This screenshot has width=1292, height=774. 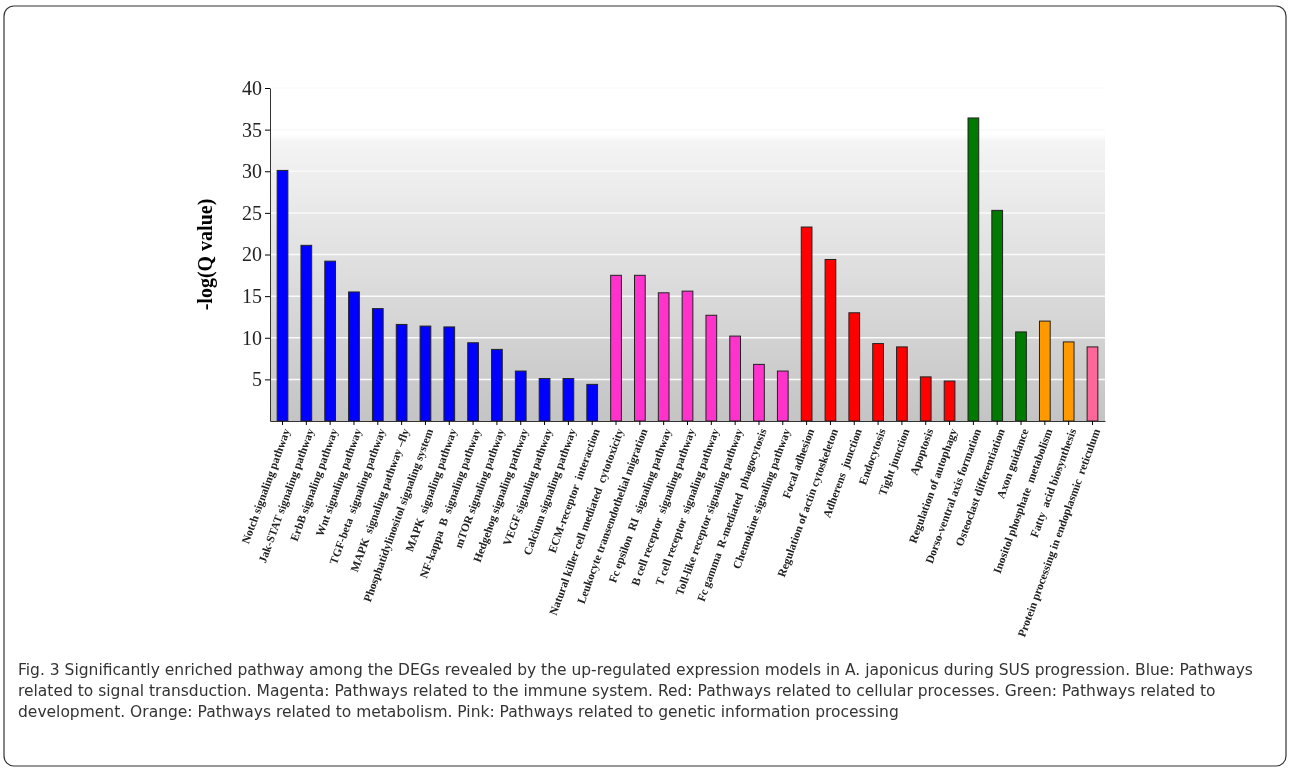 I want to click on y-tick-label: 10, so click(x=252, y=337).